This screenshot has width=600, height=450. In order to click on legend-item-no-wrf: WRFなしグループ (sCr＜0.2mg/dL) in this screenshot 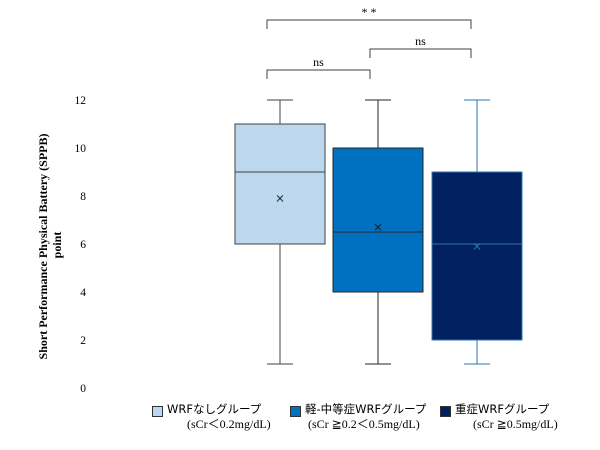, I will do `click(211, 417)`.